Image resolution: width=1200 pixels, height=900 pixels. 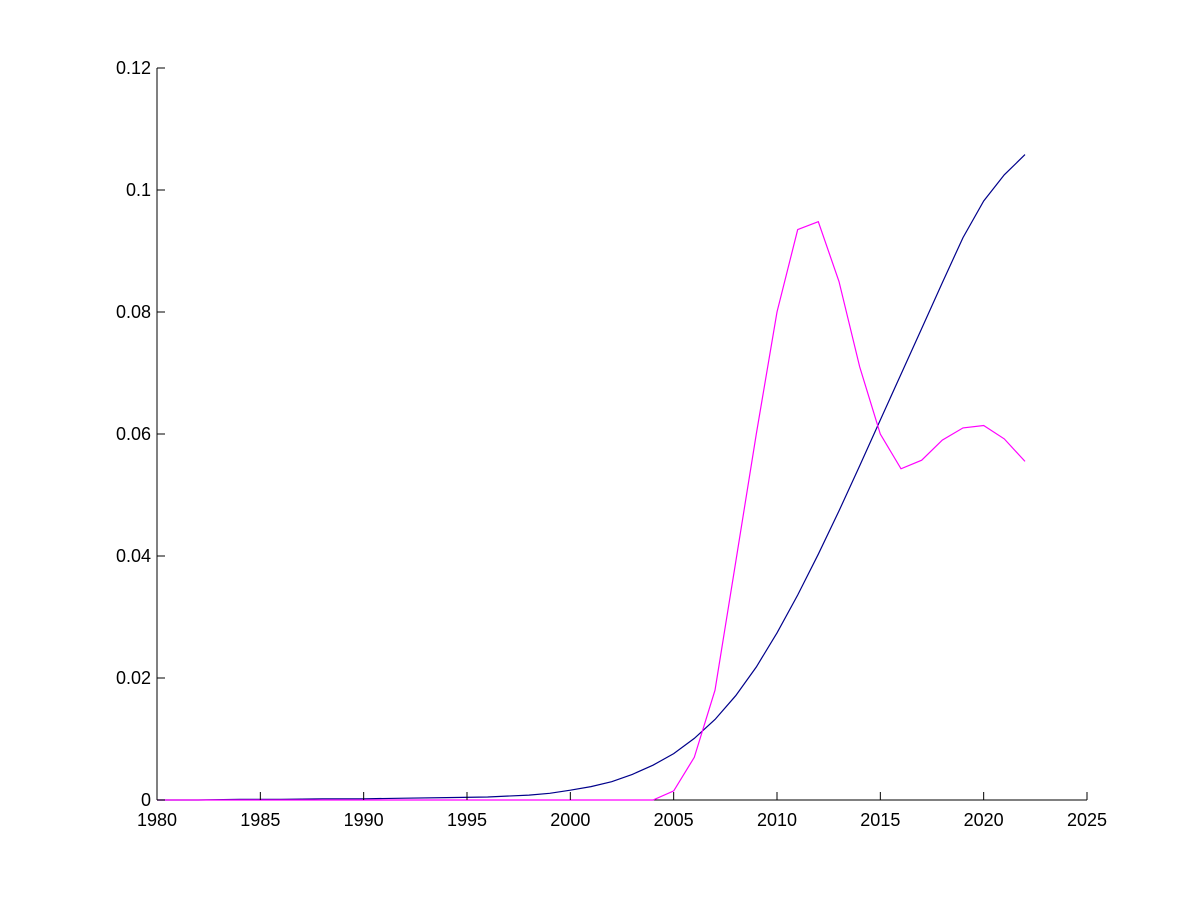 What do you see at coordinates (622, 811) in the screenshot?
I see `x-axis-ticks: 1980 1985 1990 1995 2000 2005 2010 2015 2020 2025` at bounding box center [622, 811].